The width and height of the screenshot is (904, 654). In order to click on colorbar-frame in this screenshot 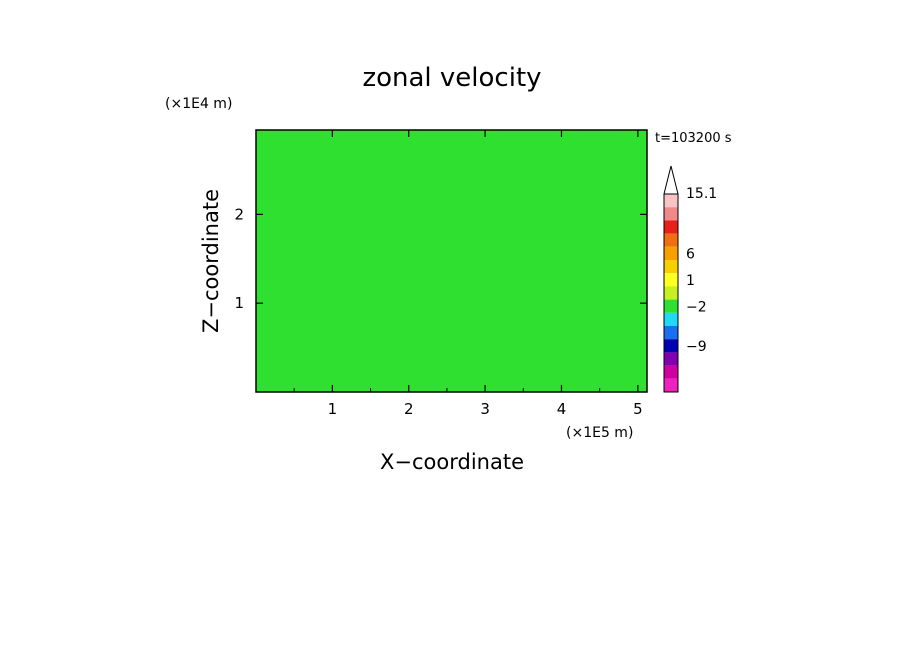, I will do `click(671, 293)`.